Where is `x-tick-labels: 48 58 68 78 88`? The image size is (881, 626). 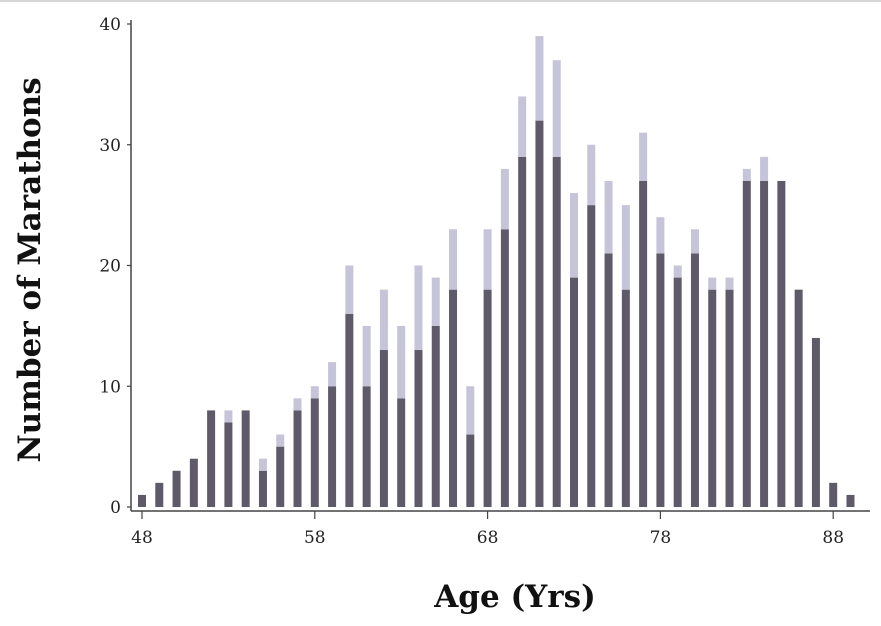
x-tick-labels: 48 58 68 78 88 is located at coordinates (487, 529).